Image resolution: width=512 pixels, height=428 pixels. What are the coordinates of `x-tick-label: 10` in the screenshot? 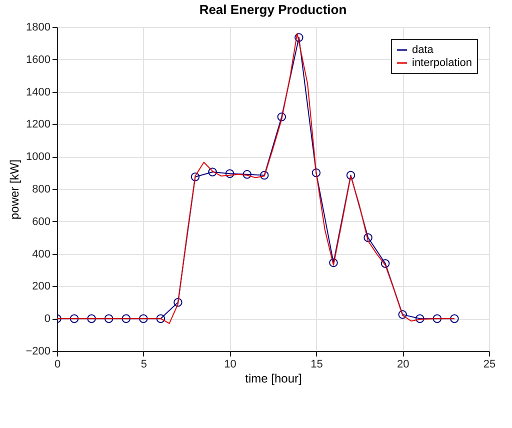 It's located at (230, 364).